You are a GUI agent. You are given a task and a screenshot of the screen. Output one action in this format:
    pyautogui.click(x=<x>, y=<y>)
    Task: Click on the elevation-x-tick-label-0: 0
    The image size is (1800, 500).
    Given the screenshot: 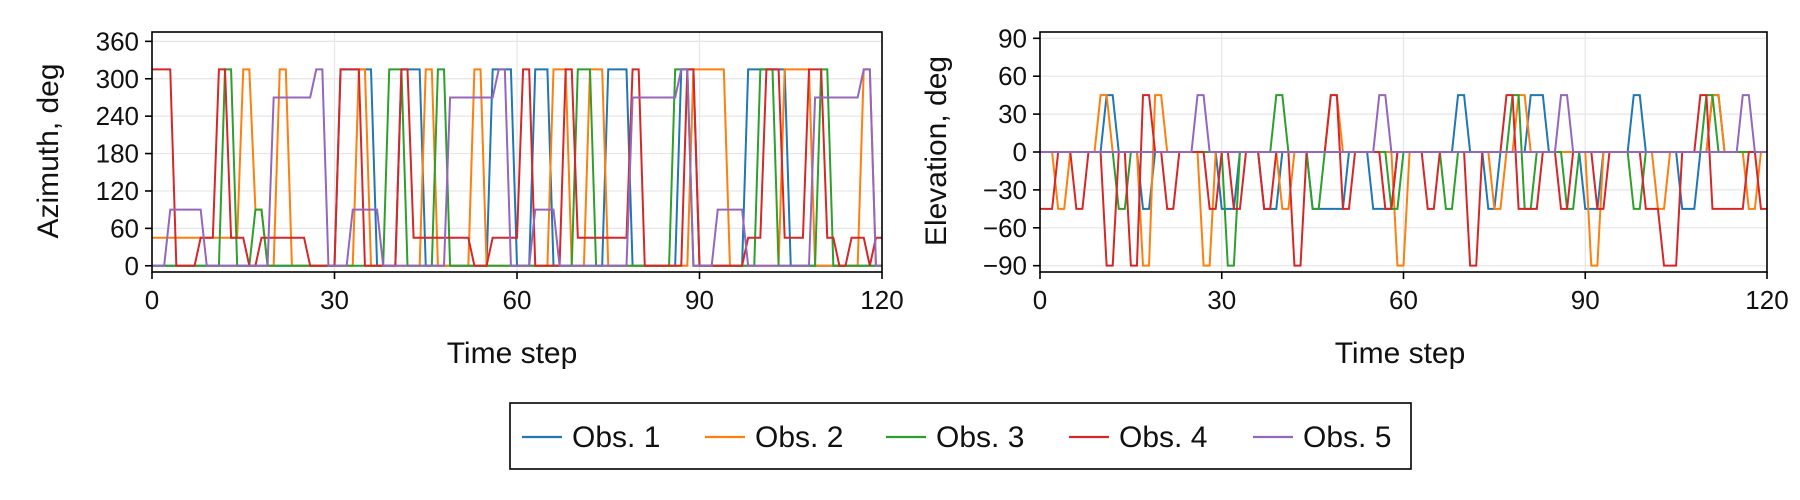 What is the action you would take?
    pyautogui.click(x=1040, y=300)
    